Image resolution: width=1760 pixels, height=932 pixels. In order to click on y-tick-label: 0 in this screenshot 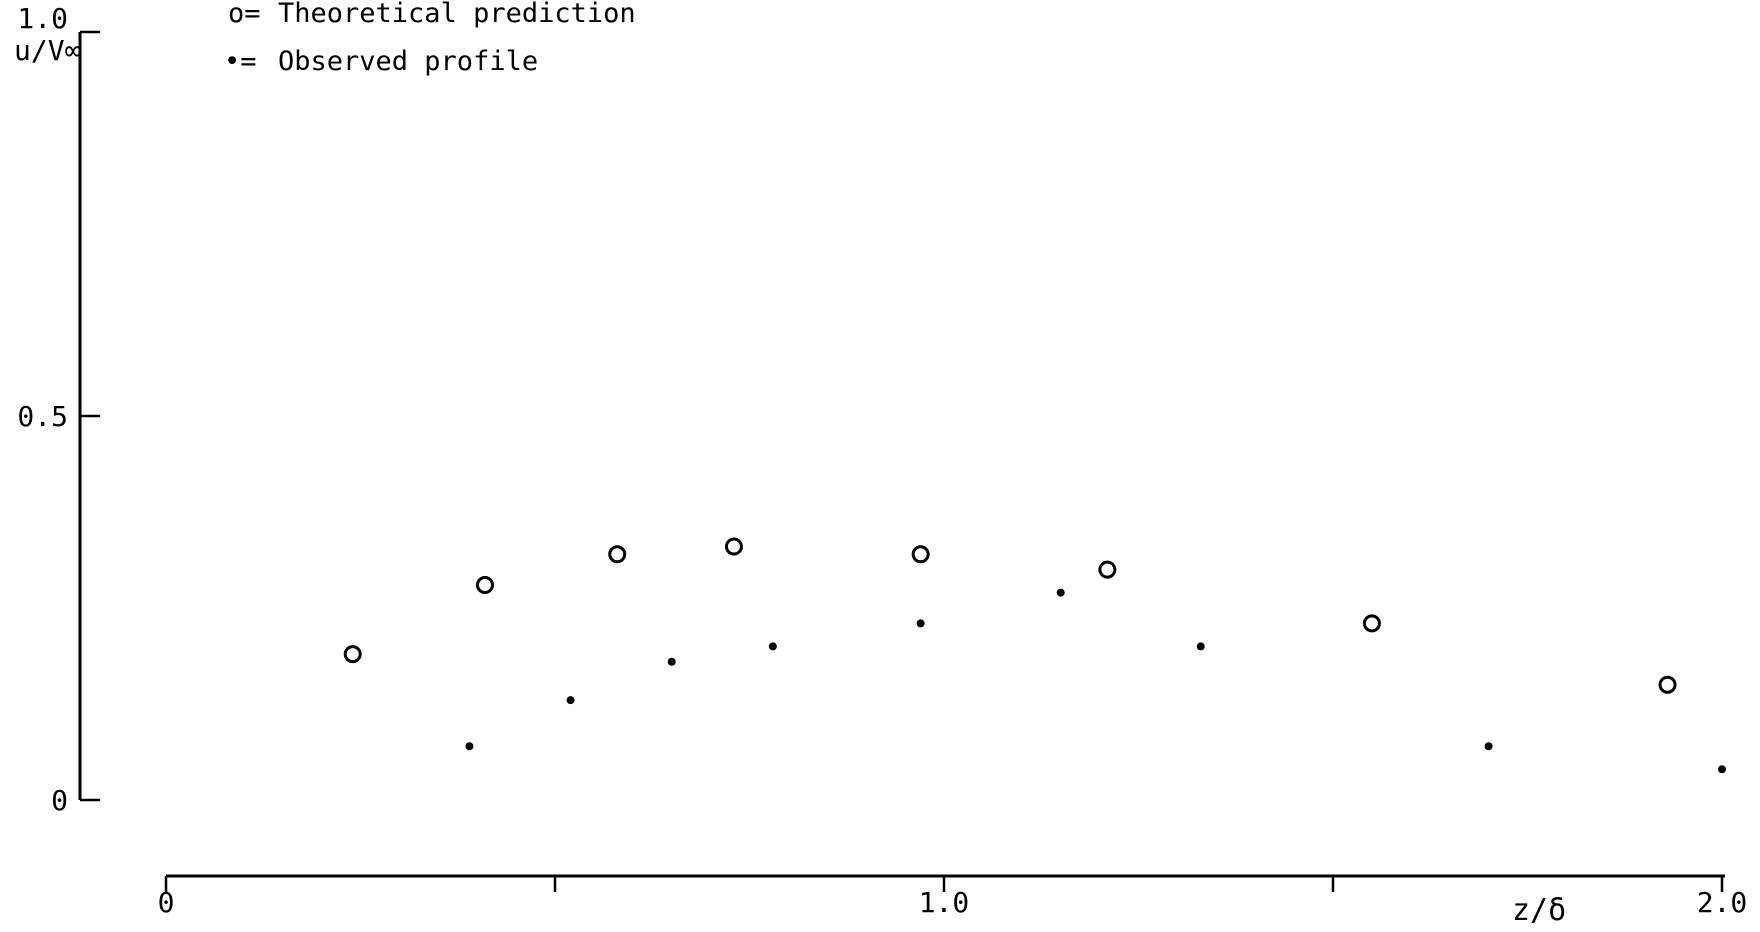, I will do `click(59, 800)`.